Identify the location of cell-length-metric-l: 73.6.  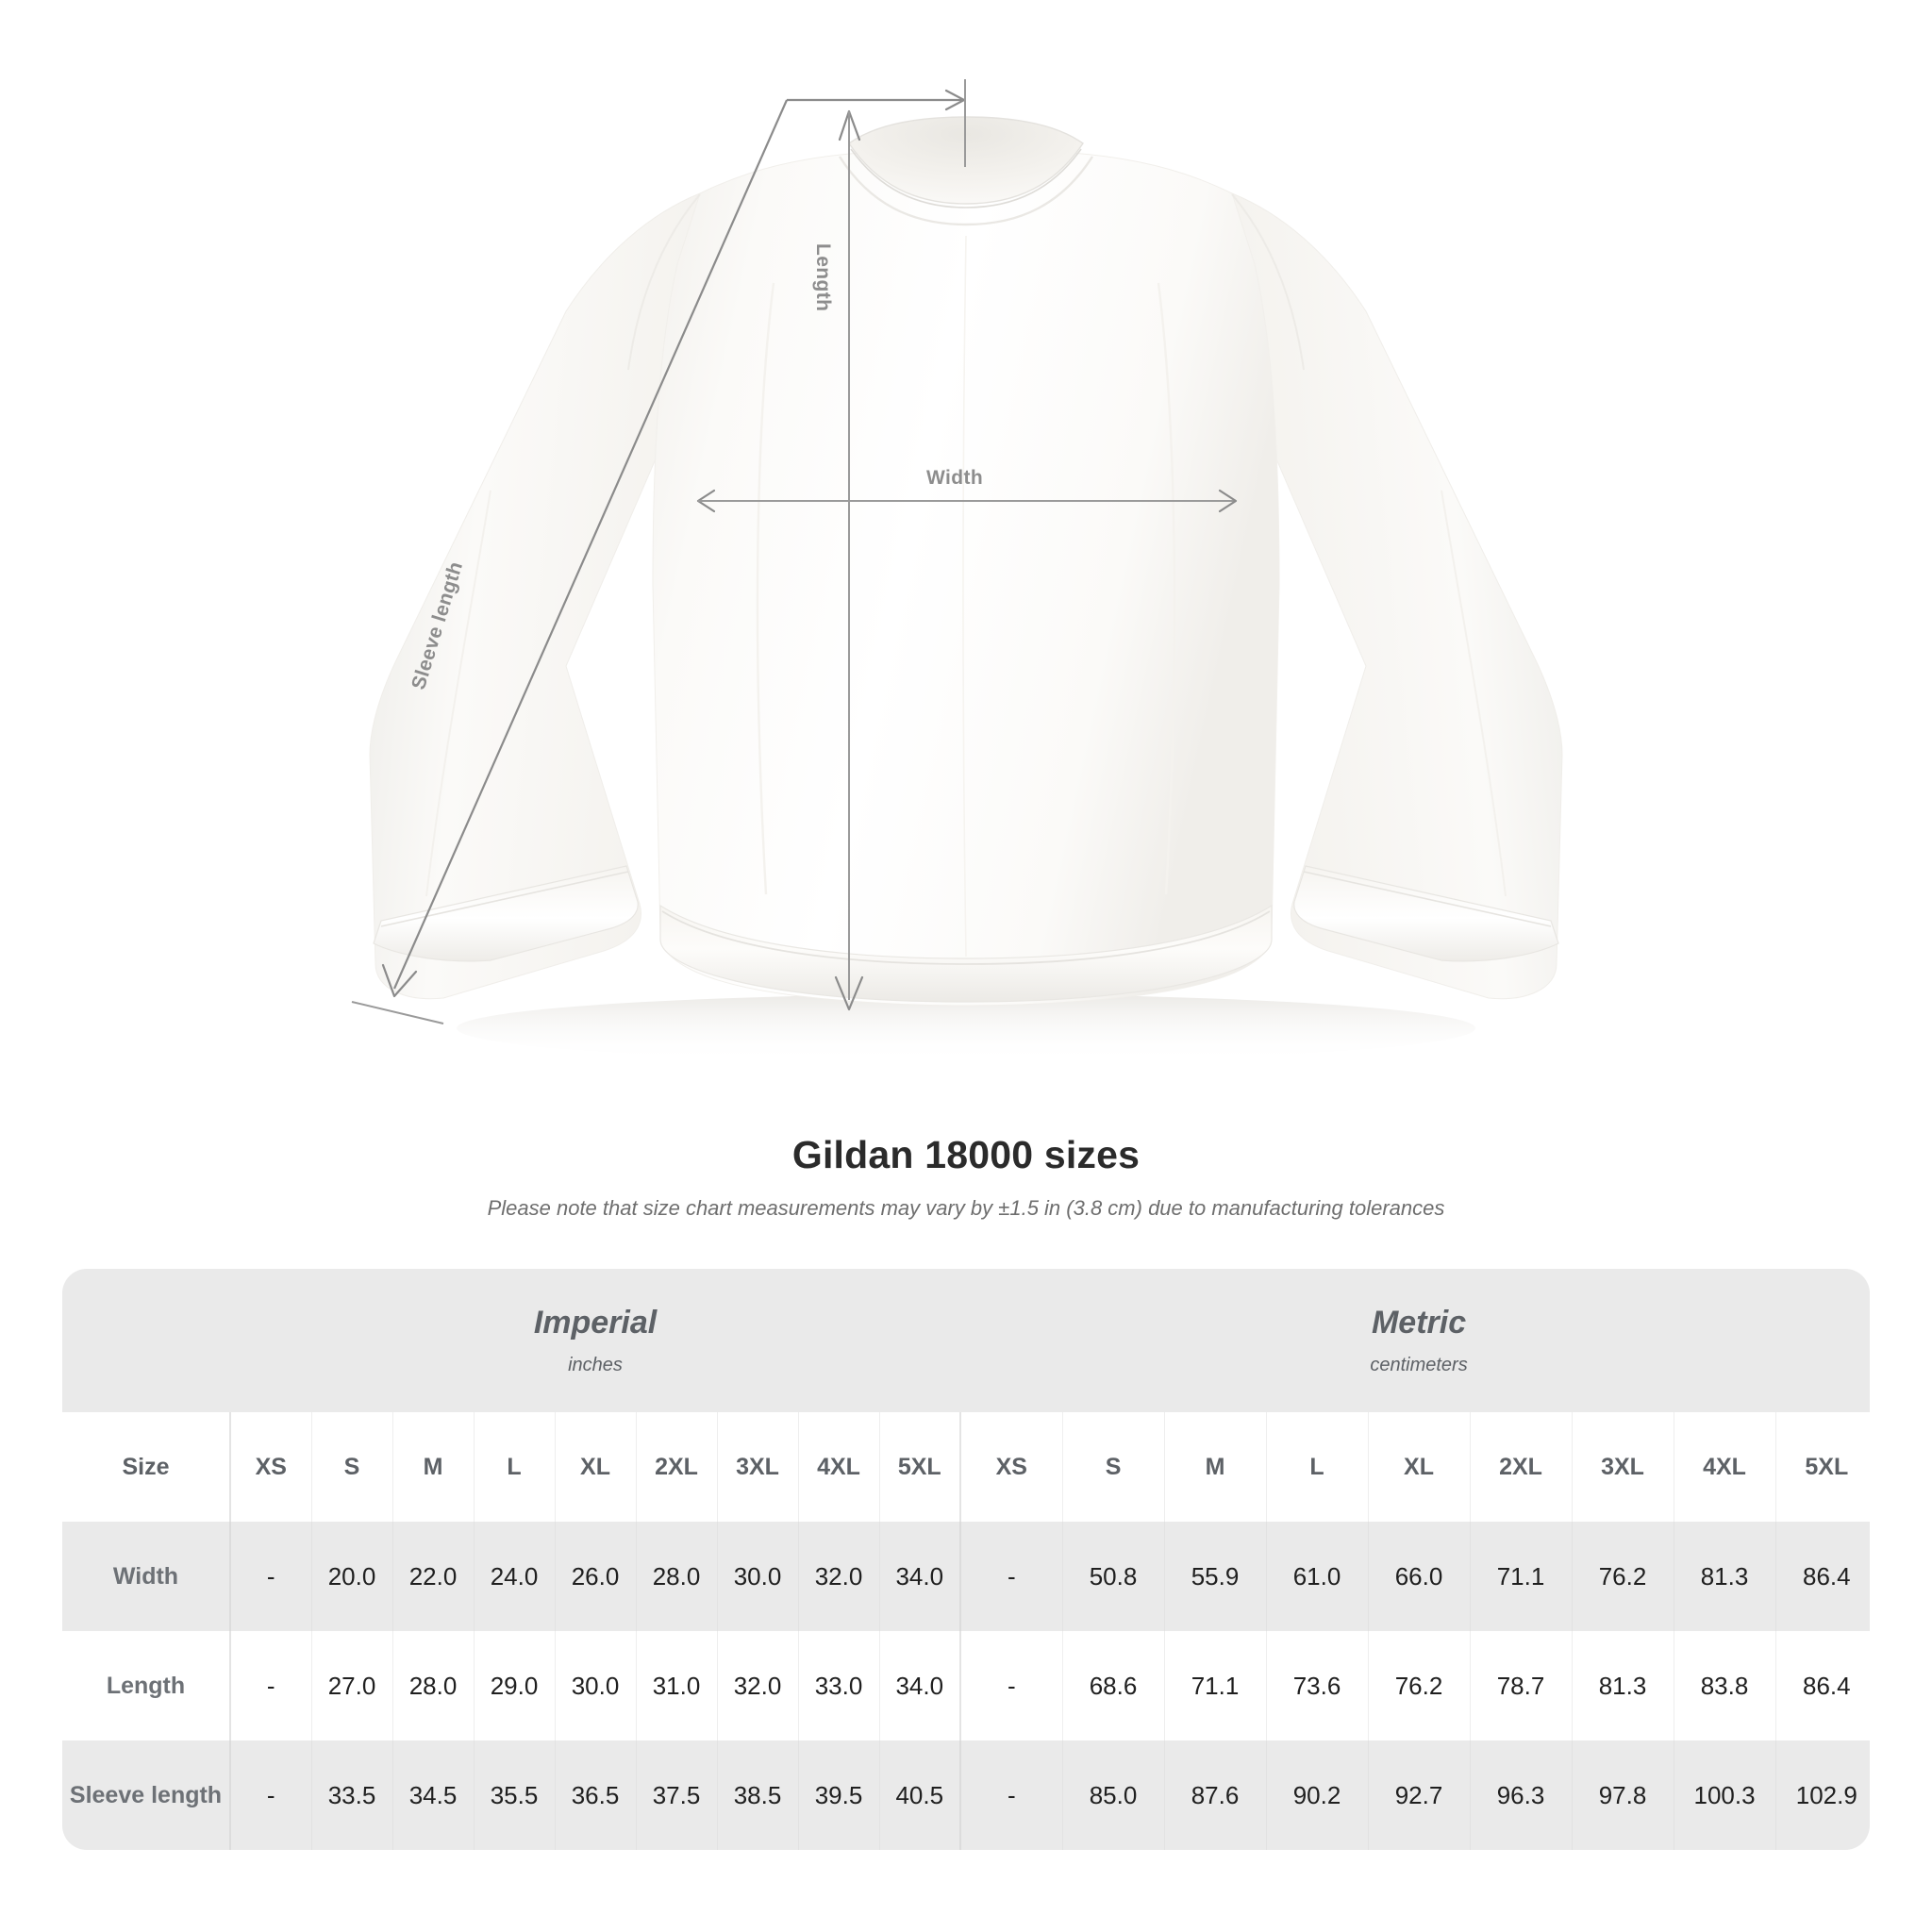
(1317, 1686).